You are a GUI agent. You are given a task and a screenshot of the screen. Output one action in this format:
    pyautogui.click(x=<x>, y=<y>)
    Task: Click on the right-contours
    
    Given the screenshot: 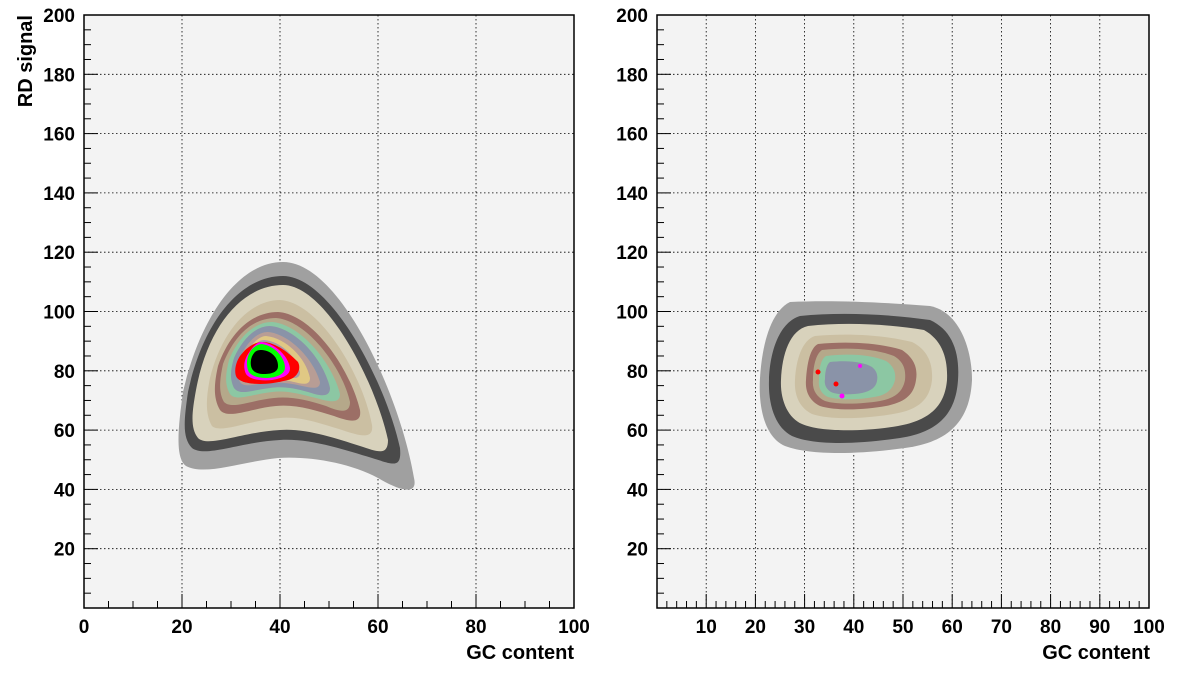 What is the action you would take?
    pyautogui.click(x=865, y=377)
    